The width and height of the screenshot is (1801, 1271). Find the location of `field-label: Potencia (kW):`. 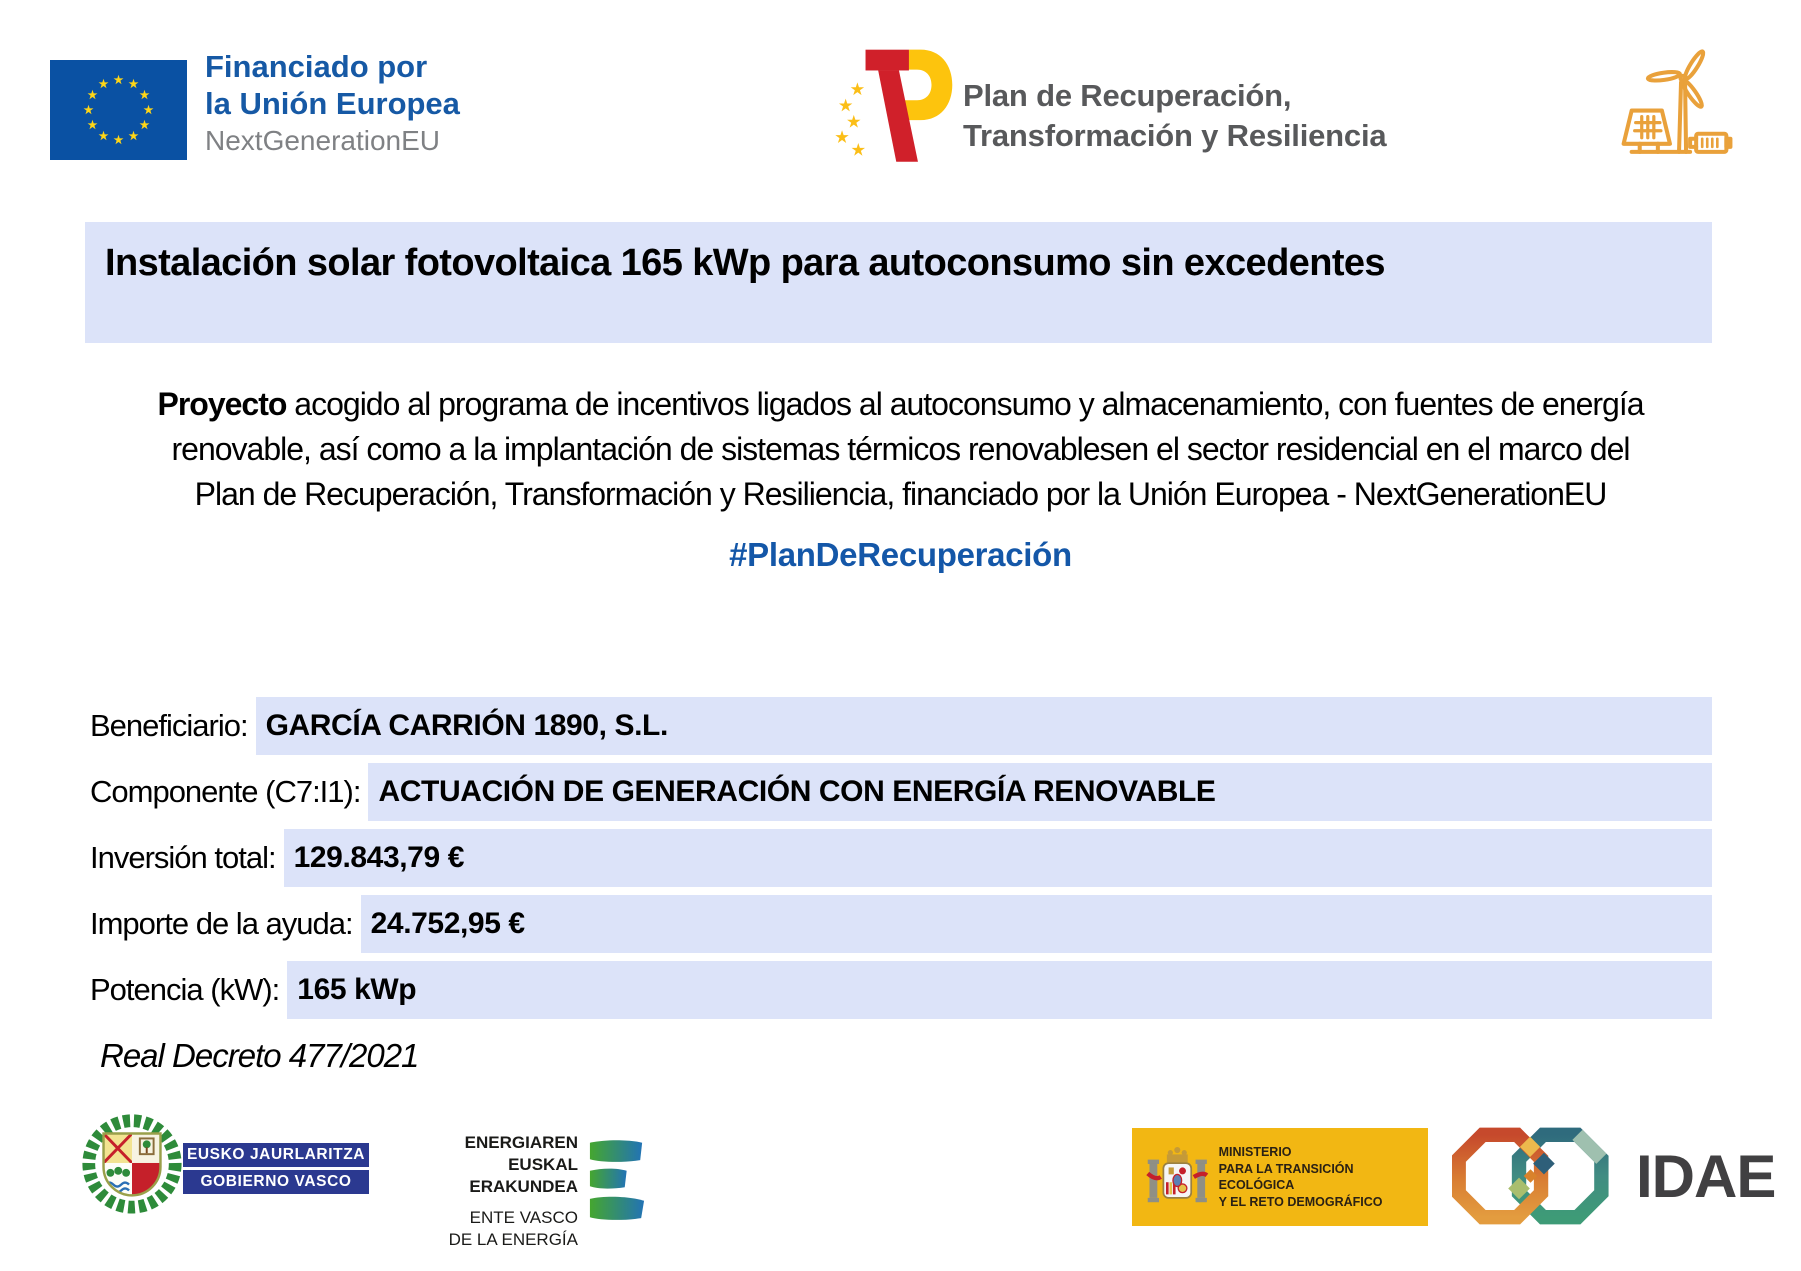

field-label: Potencia (kW): is located at coordinates (189, 990).